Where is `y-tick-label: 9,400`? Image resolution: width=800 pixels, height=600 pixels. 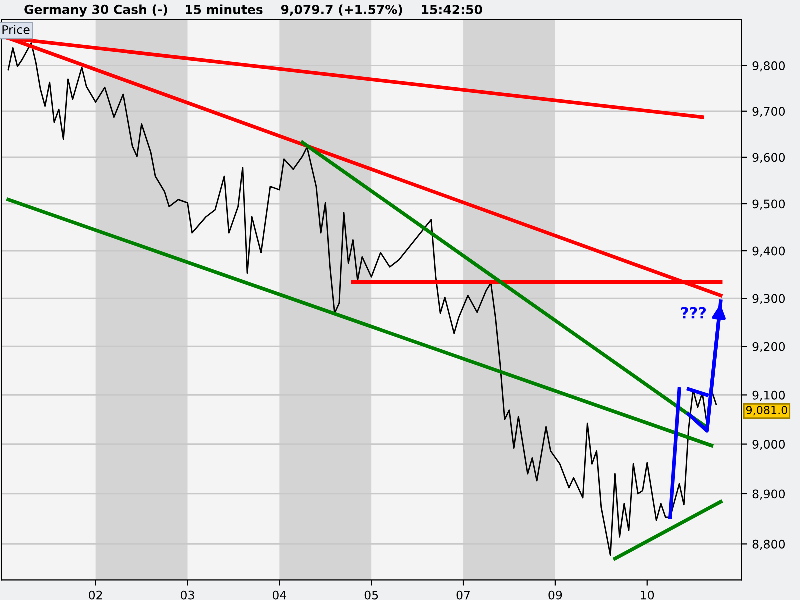
y-tick-label: 9,400 is located at coordinates (769, 251).